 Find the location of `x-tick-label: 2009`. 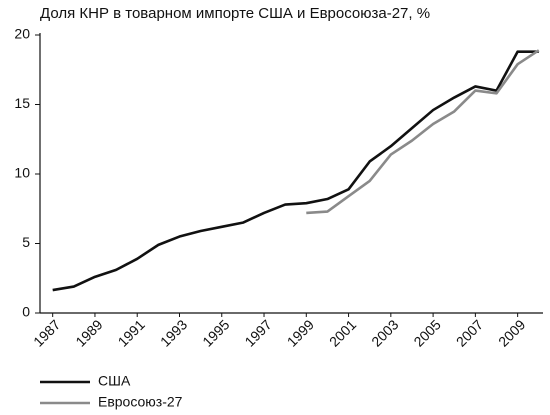

x-tick-label: 2009 is located at coordinates (511, 332).